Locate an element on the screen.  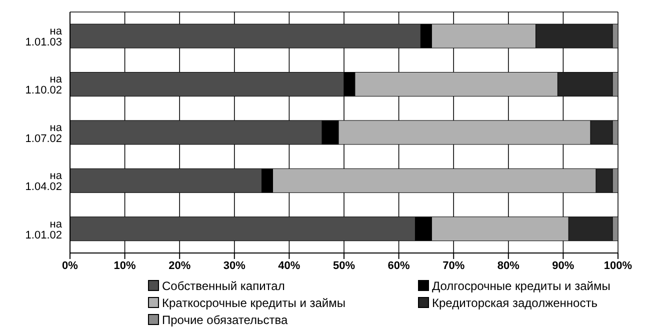
legend-label: Кредиторская задолженность is located at coordinates (515, 303).